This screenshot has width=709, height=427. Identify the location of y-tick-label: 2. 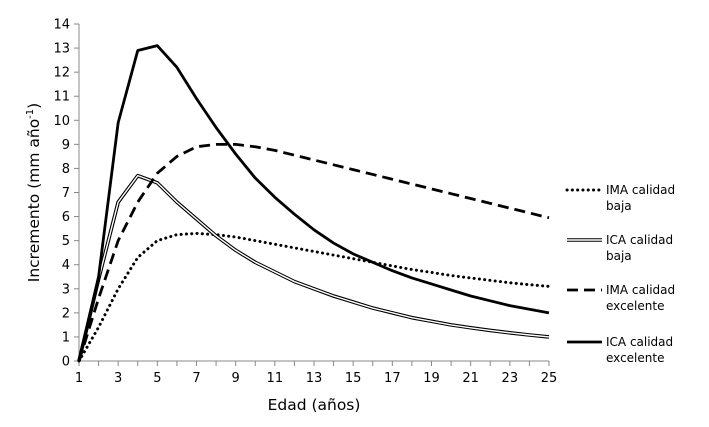
(66, 313).